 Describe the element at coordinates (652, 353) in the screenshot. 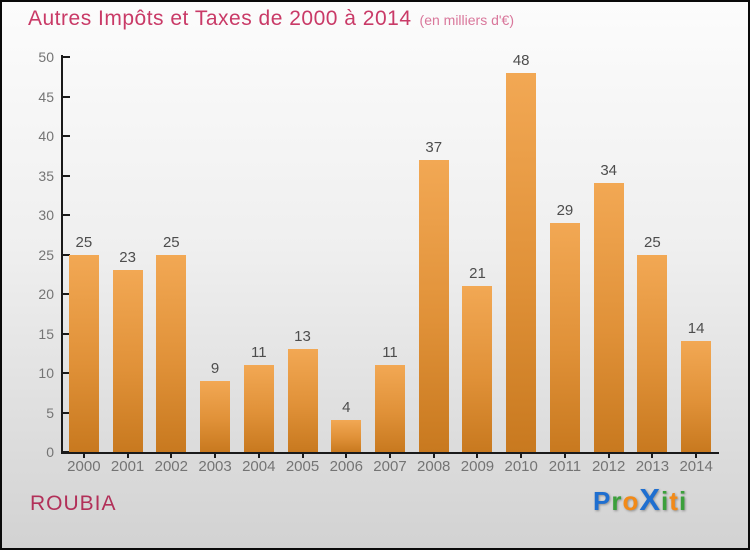

I see `bar-2013` at that location.